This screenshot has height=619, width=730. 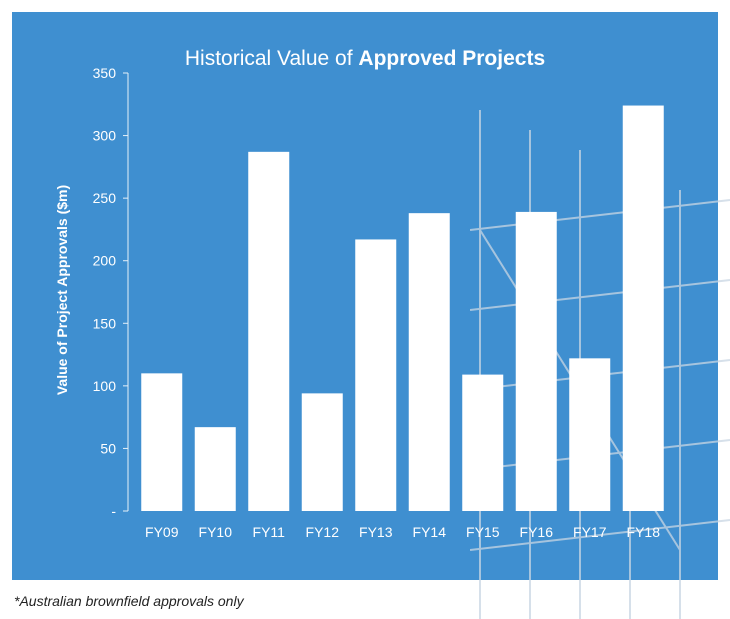 I want to click on x-tick-label: FY17, so click(x=590, y=532).